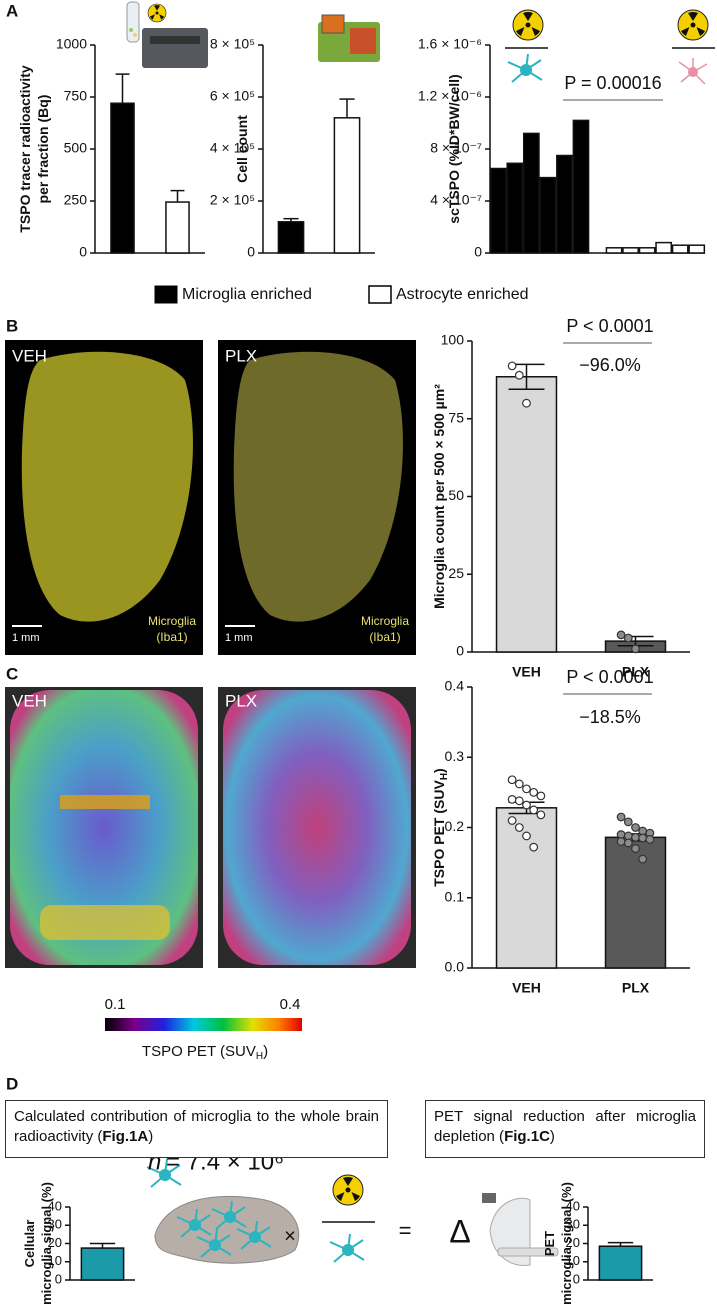 The image size is (717, 1309). Describe the element at coordinates (232, 200) in the screenshot. I see `y-tick-label: 2 × 10⁵` at that location.